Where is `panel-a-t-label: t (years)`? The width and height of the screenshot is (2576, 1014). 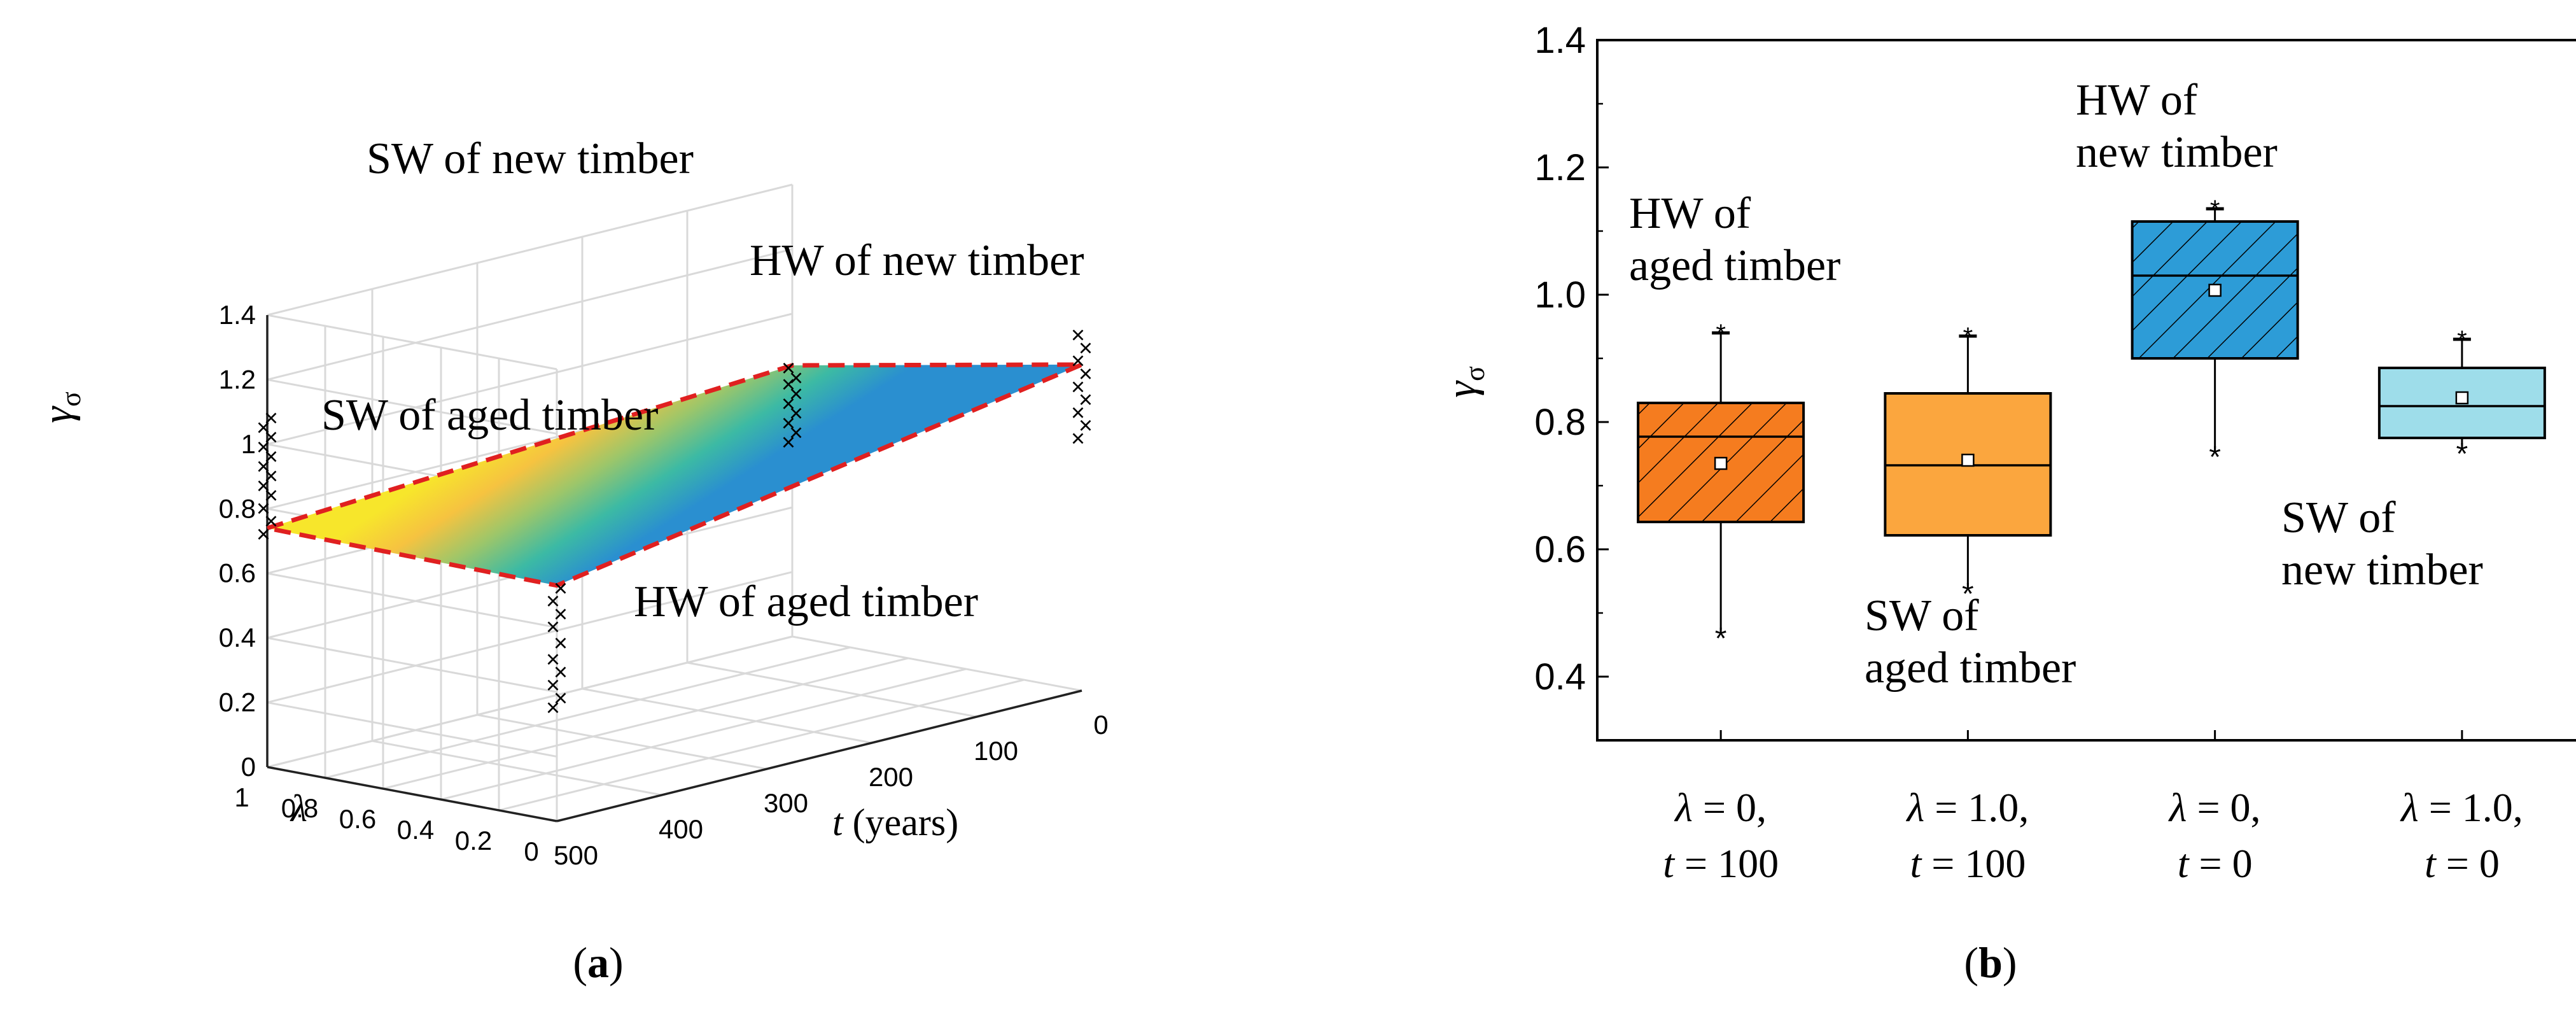
panel-a-t-label: t (years) is located at coordinates (895, 822).